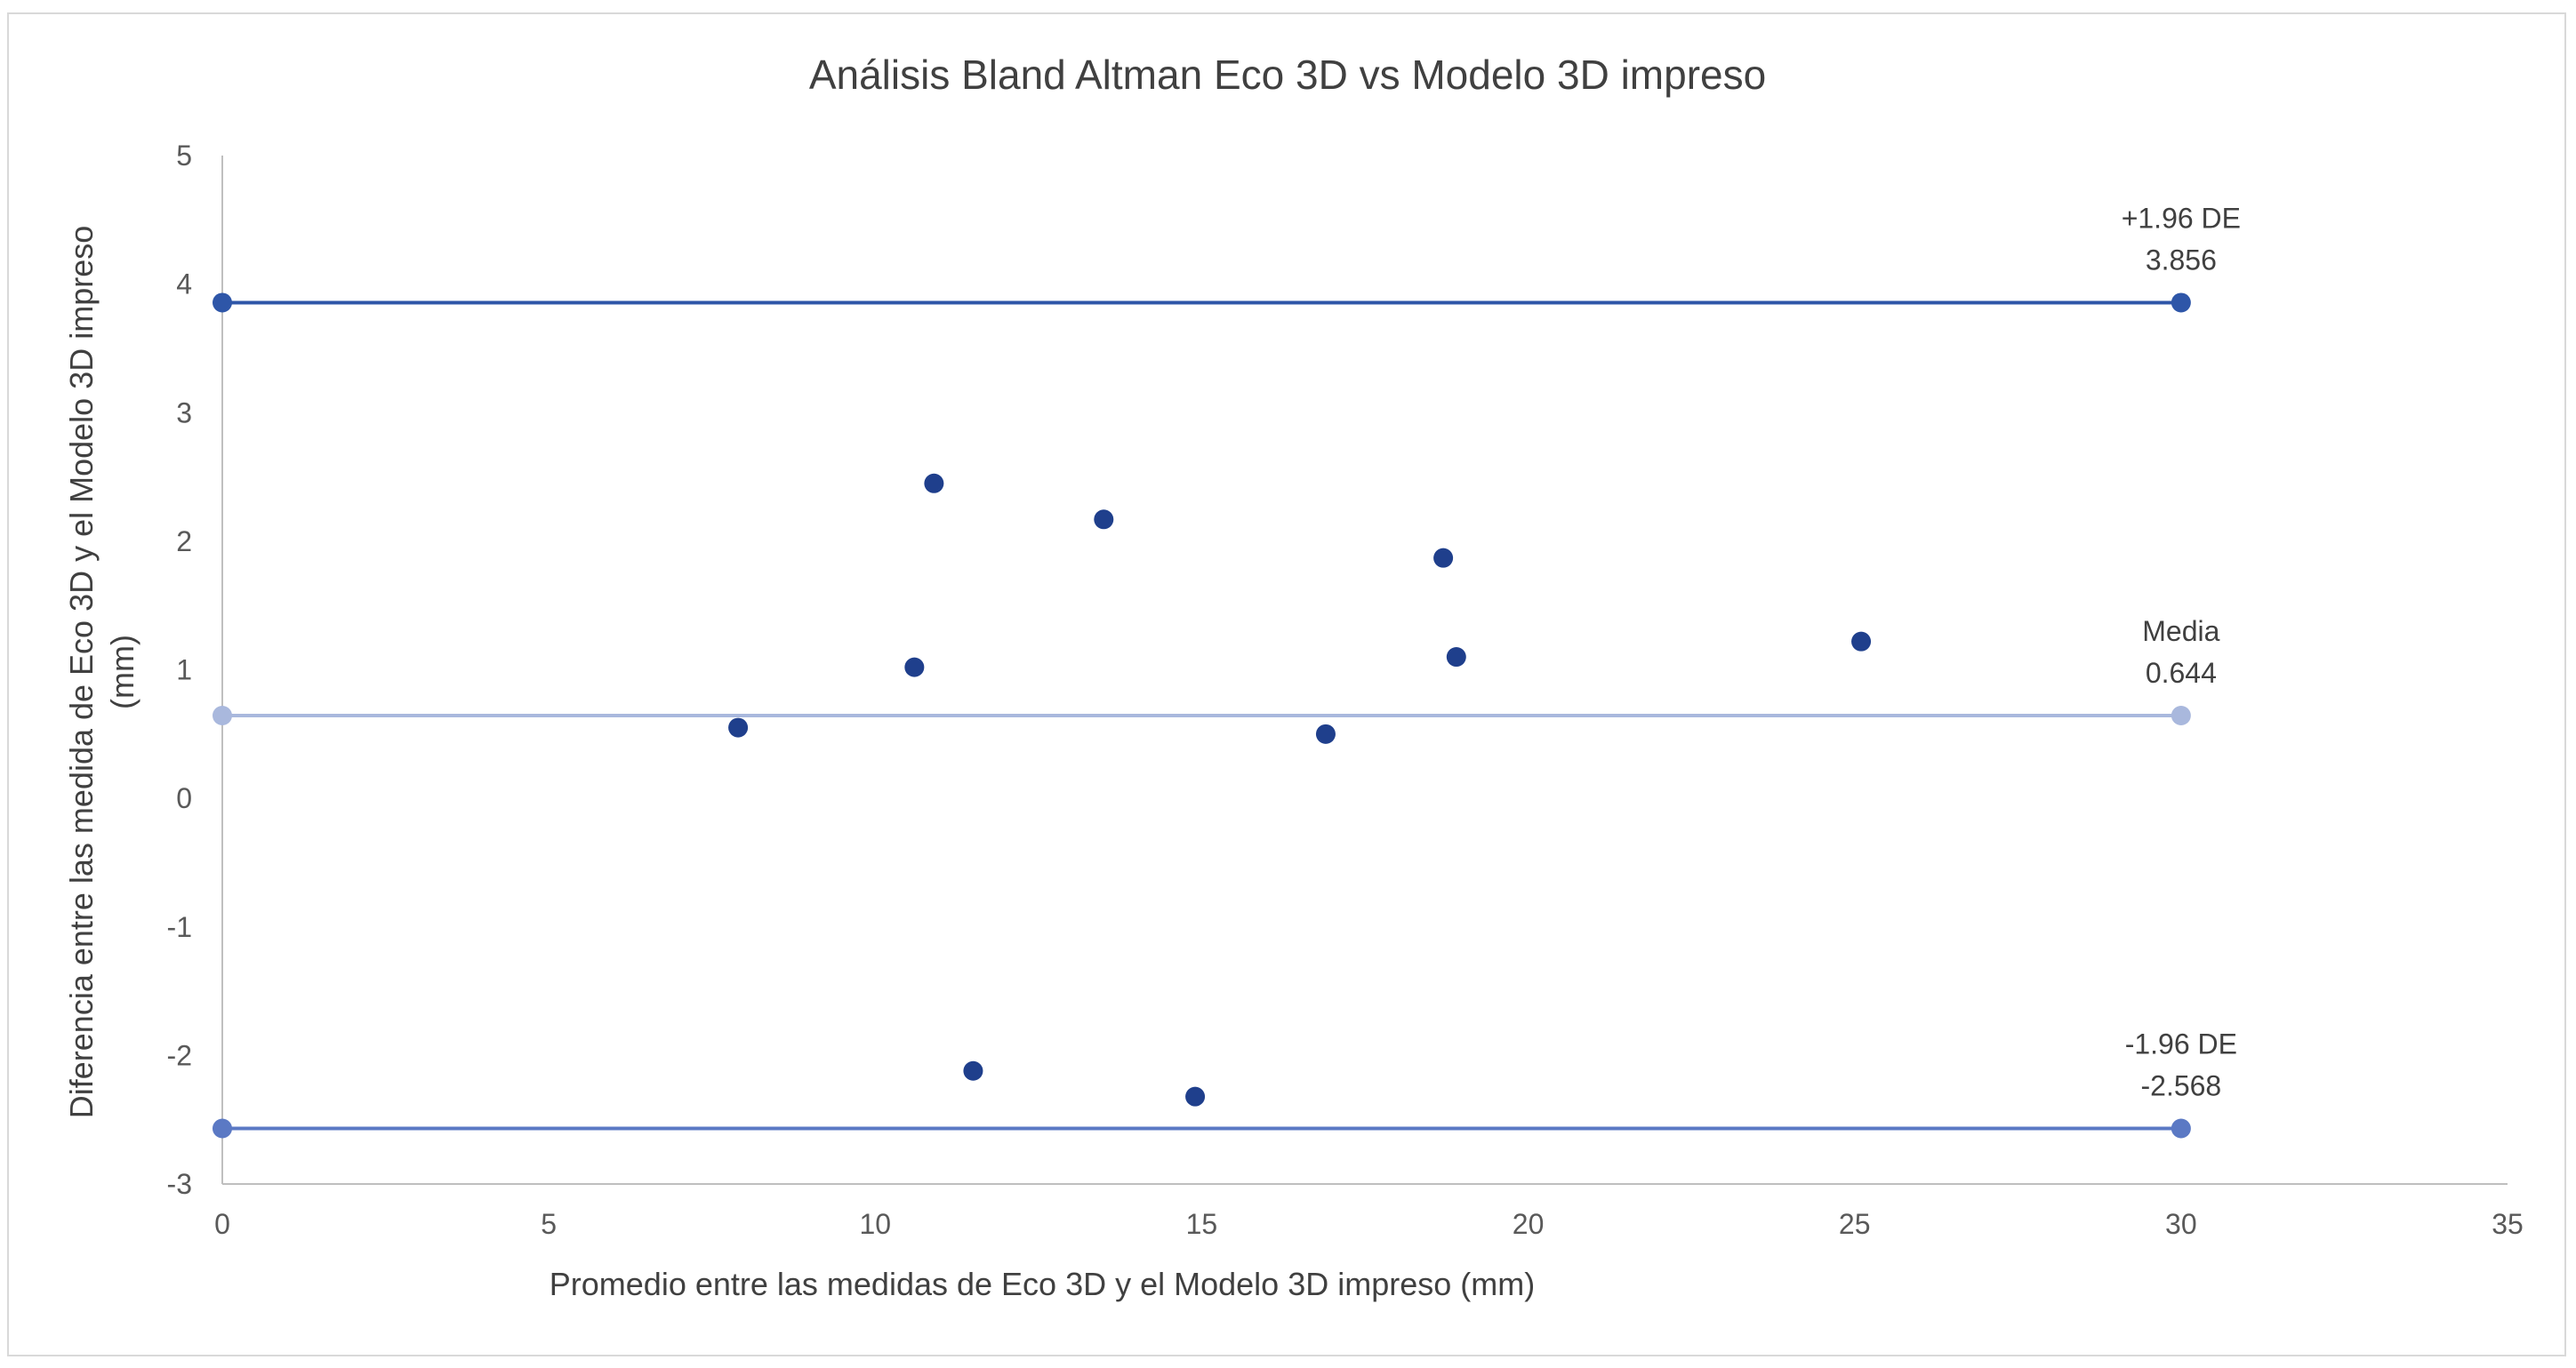 This screenshot has width=2576, height=1368. Describe the element at coordinates (2180, 631) in the screenshot. I see `reference-line-label: Media` at that location.